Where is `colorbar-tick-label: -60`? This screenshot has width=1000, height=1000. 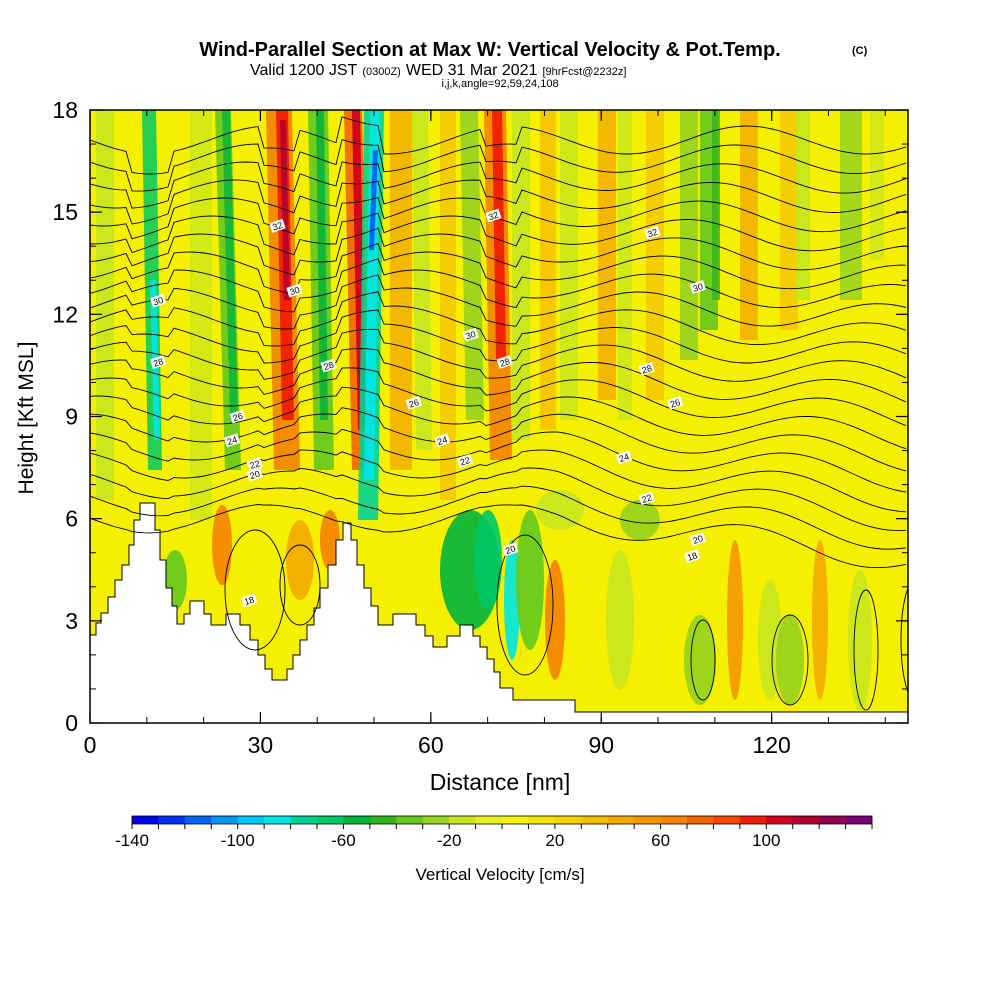
colorbar-tick-label: -60 is located at coordinates (343, 840).